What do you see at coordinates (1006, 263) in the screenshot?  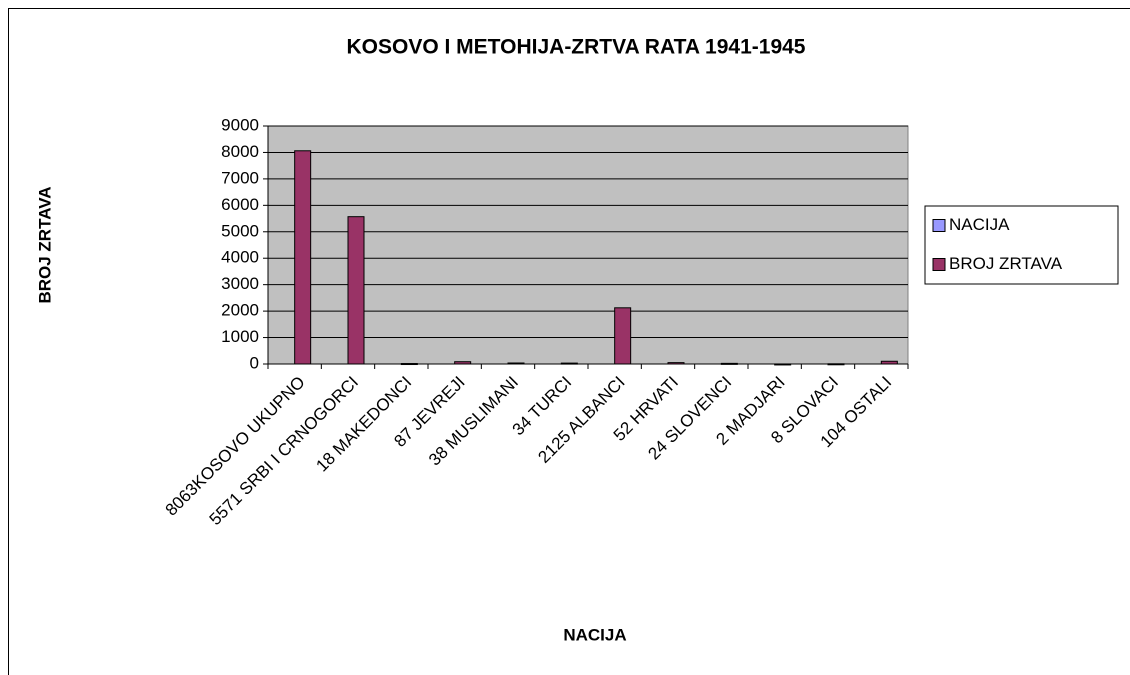 I see `legend-label: BROJ ZRTAVA` at bounding box center [1006, 263].